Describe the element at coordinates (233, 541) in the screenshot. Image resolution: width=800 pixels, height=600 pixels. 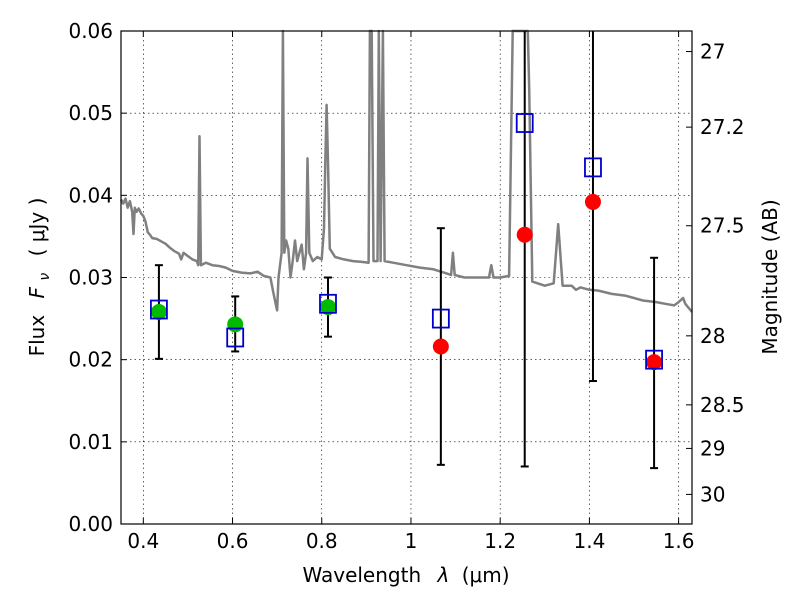
I see `x-tick-label: 0.6` at that location.